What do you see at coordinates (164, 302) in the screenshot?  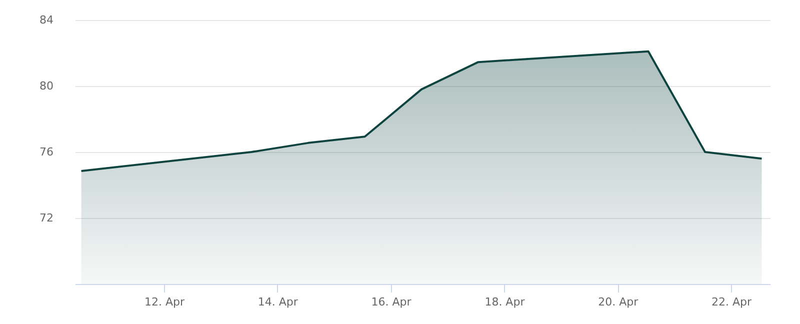 I see `x-tick-label: 12. Apr` at bounding box center [164, 302].